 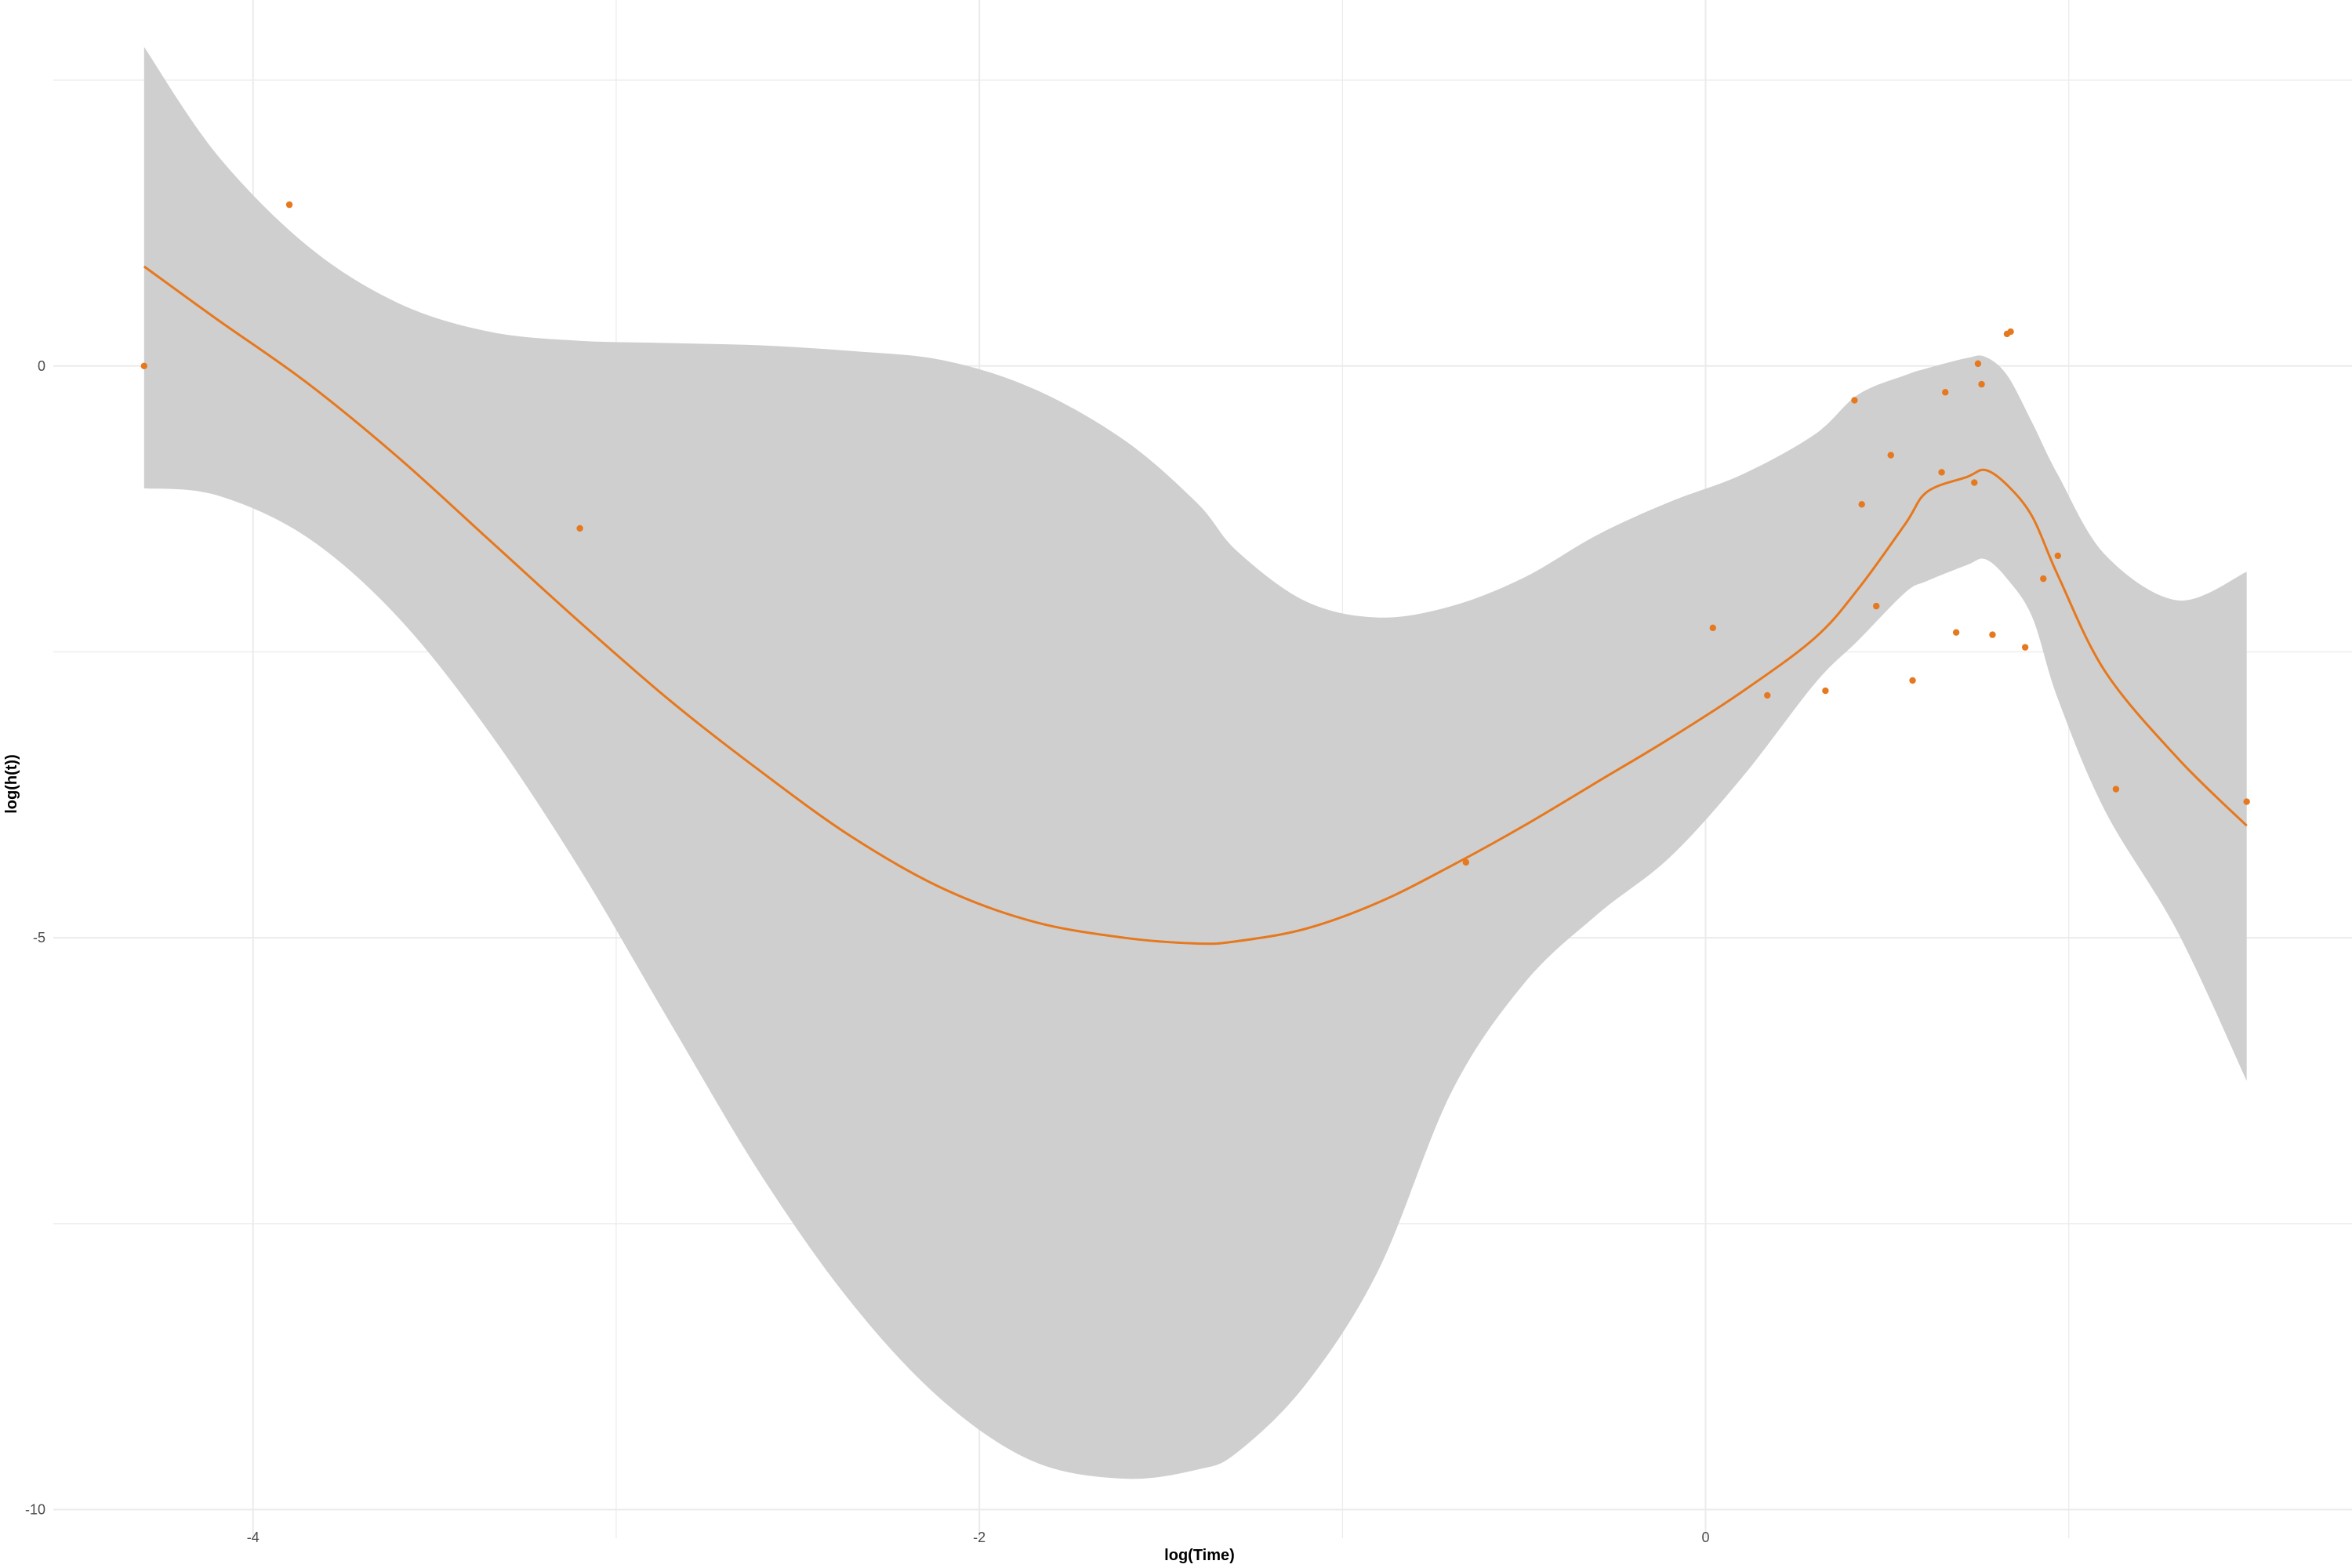 I want to click on y-axis-title: log(h(t)), so click(x=11, y=784).